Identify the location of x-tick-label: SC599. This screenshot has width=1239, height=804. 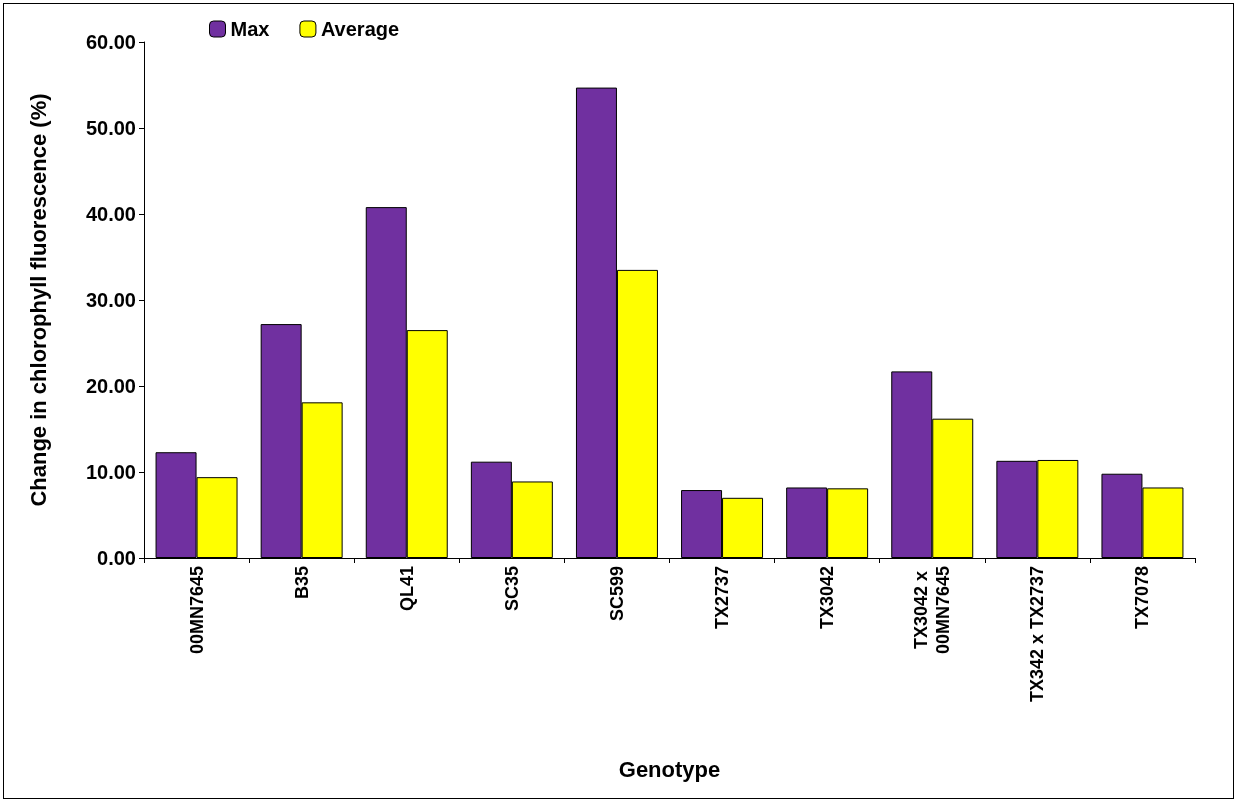
(616, 594).